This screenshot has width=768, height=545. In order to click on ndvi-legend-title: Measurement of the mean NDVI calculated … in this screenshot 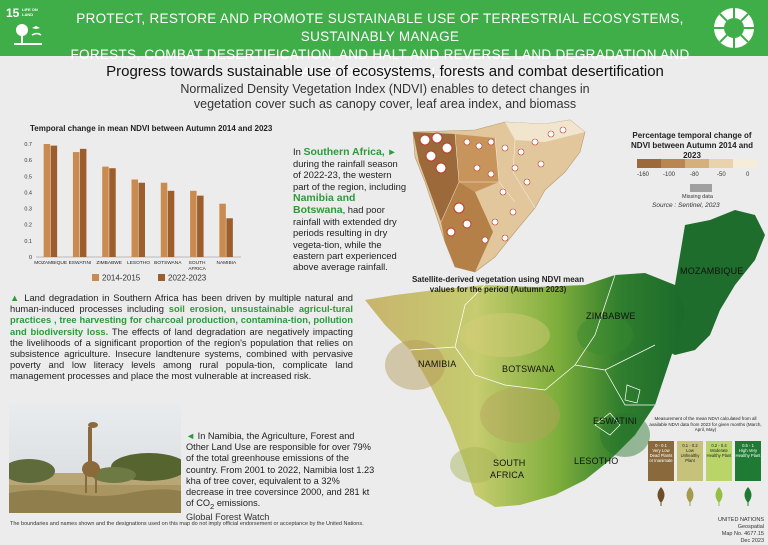, I will do `click(705, 424)`.